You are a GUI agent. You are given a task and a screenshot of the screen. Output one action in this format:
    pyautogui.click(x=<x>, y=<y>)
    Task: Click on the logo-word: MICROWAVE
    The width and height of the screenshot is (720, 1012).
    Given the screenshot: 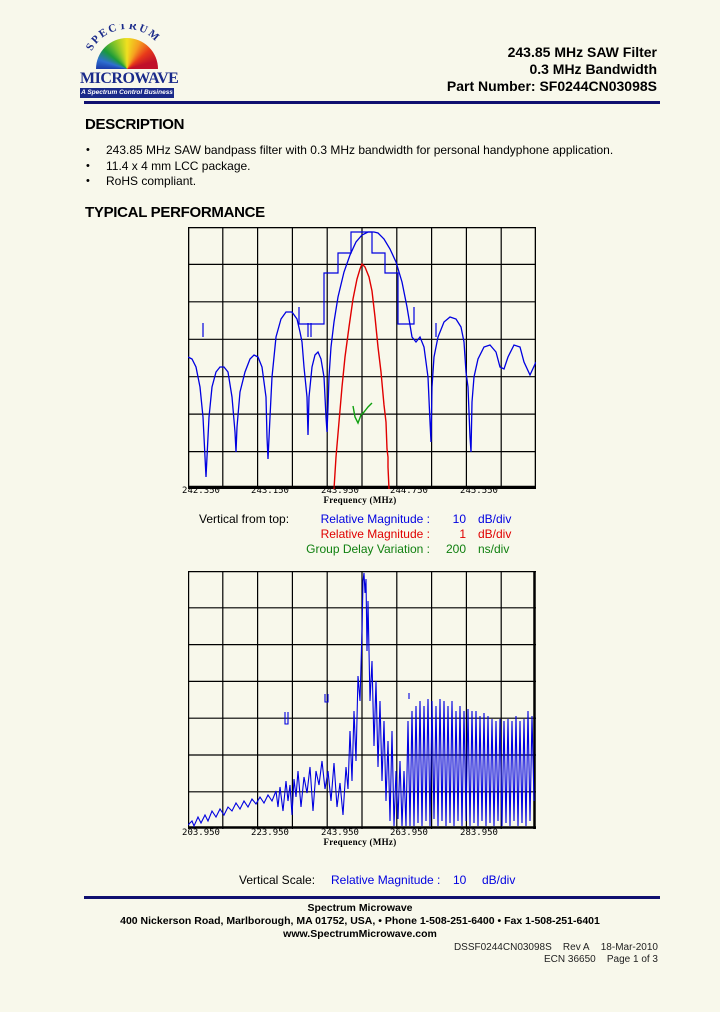 What is the action you would take?
    pyautogui.click(x=129, y=78)
    